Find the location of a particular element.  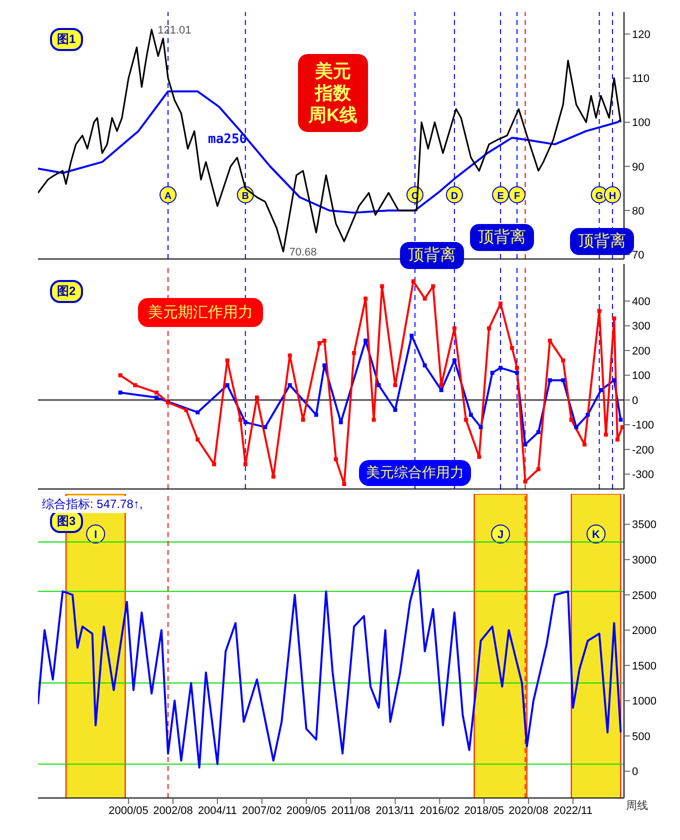

y-tick-label: 70 is located at coordinates (638, 255).